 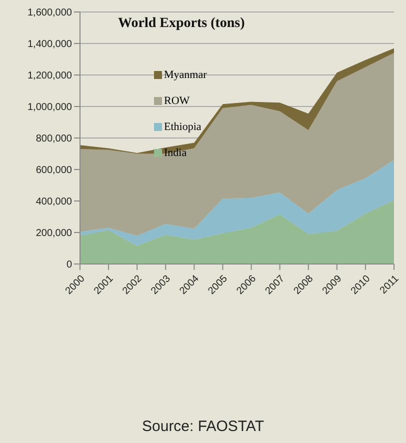 What do you see at coordinates (50, 13) in the screenshot?
I see `y-tick-label: 1,600,000` at bounding box center [50, 13].